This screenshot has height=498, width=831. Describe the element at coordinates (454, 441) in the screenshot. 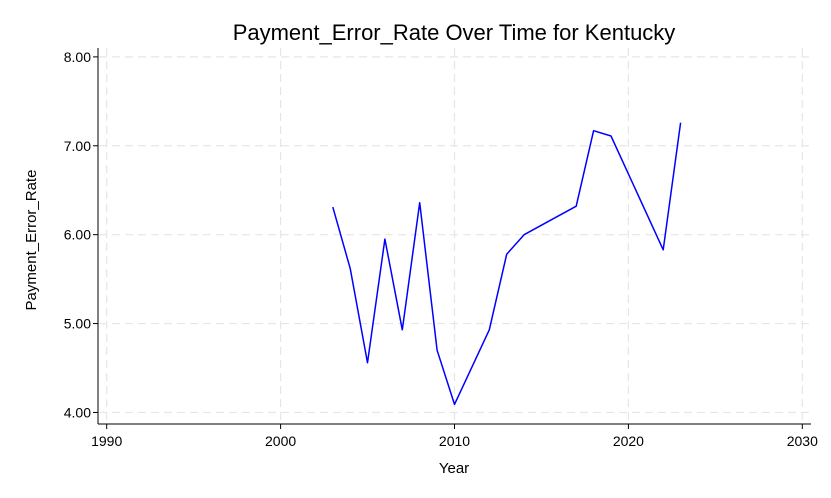

I see `x-tick-label: 2010` at that location.